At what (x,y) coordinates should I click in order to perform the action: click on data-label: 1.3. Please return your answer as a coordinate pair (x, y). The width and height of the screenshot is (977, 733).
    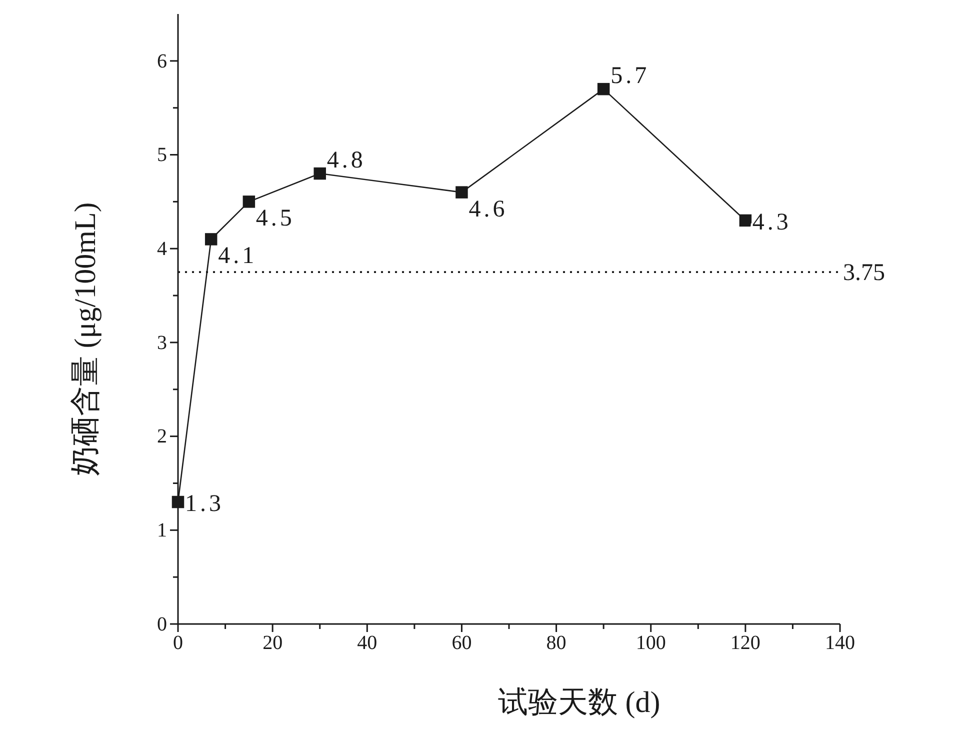
    Looking at the image, I should click on (204, 504).